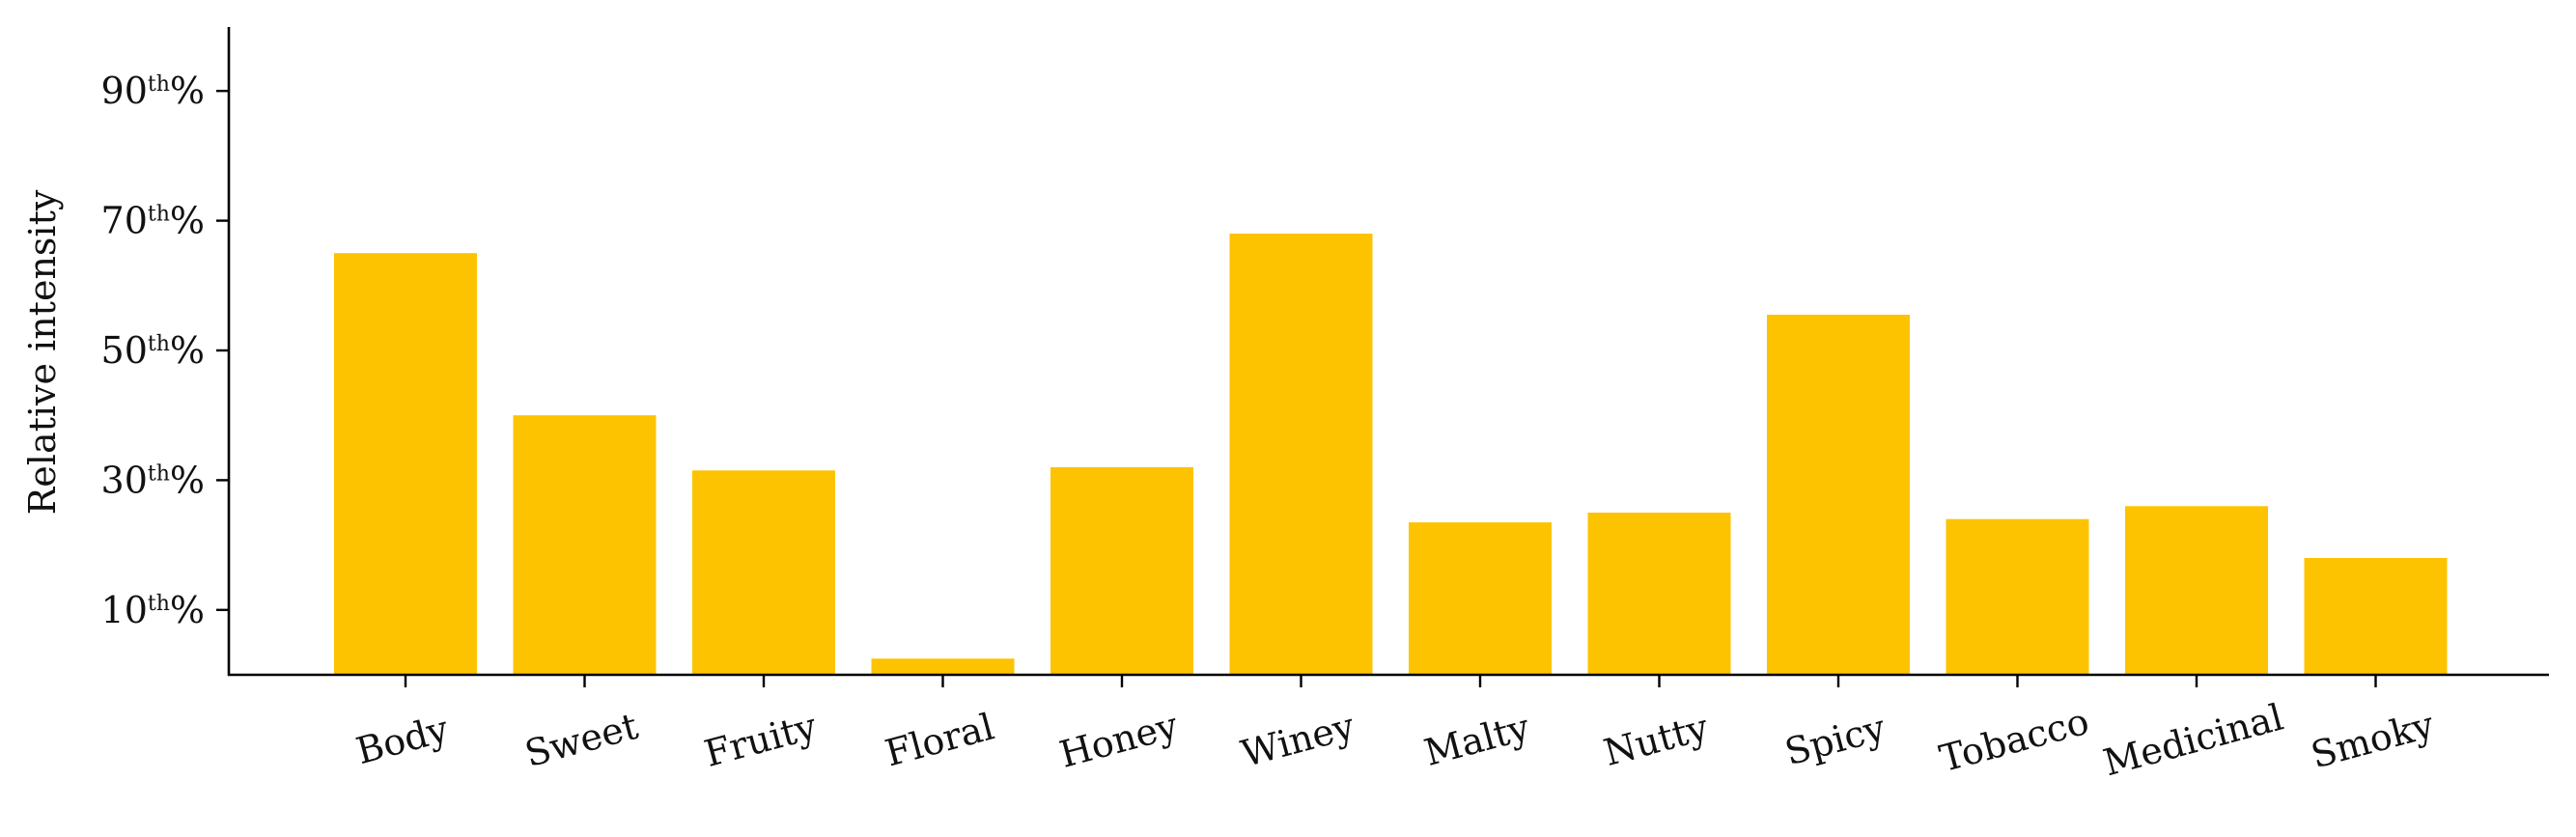  What do you see at coordinates (1298, 740) in the screenshot?
I see `x-tick-label-winey: Winey` at bounding box center [1298, 740].